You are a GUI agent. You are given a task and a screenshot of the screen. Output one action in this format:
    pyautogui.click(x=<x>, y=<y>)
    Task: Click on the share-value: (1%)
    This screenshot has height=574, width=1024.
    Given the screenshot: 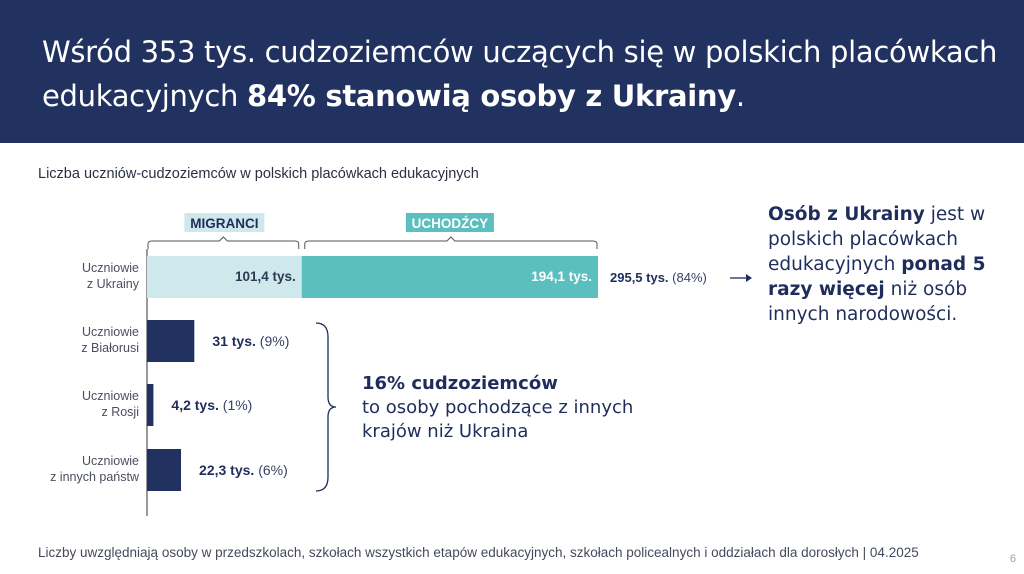 What is the action you would take?
    pyautogui.click(x=238, y=405)
    